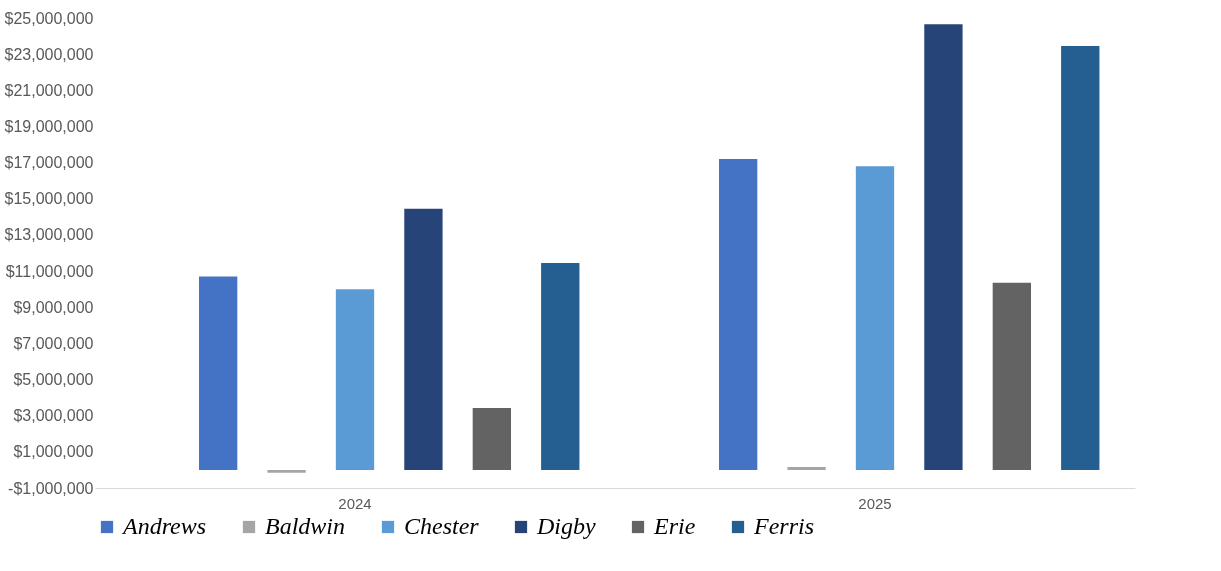  I want to click on legend-label: Erie, so click(674, 526).